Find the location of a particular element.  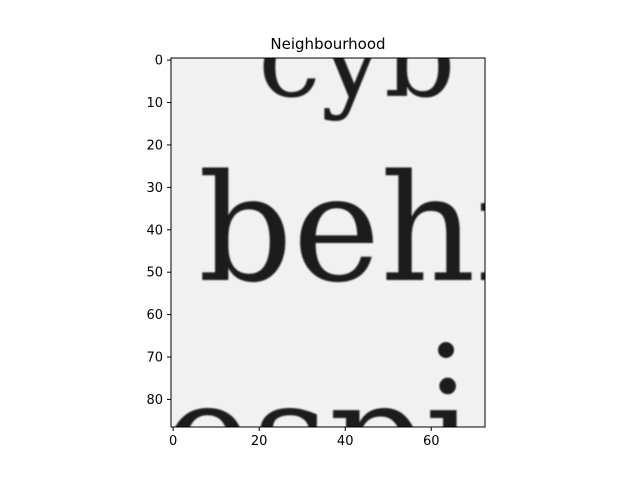

y-tick-label: 0 is located at coordinates (159, 61).